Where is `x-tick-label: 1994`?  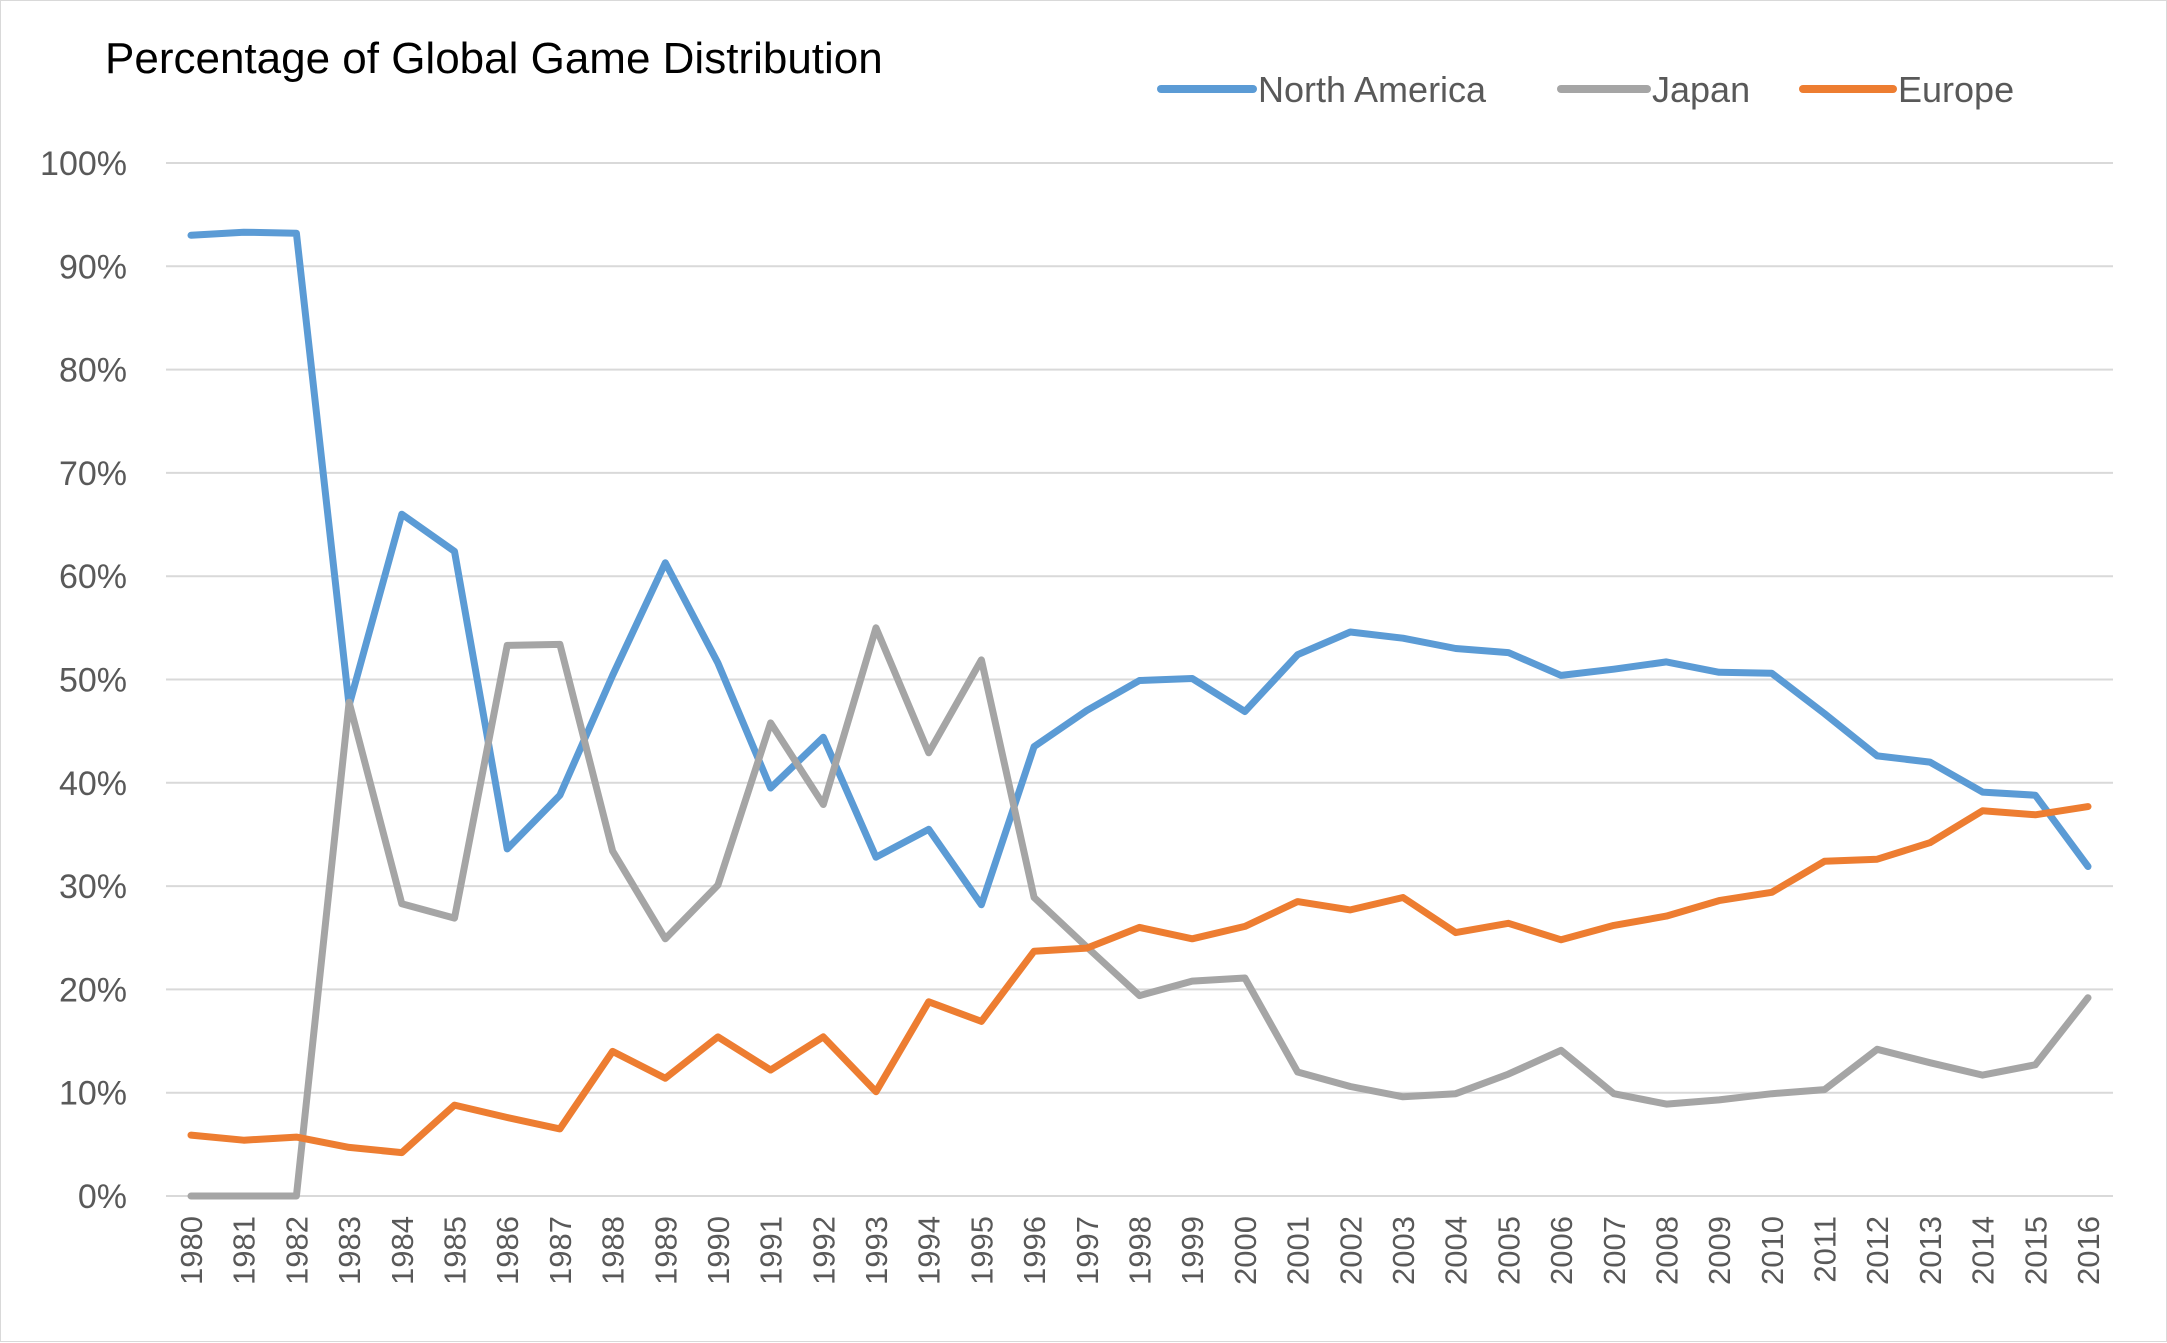 x-tick-label: 1994 is located at coordinates (929, 1250).